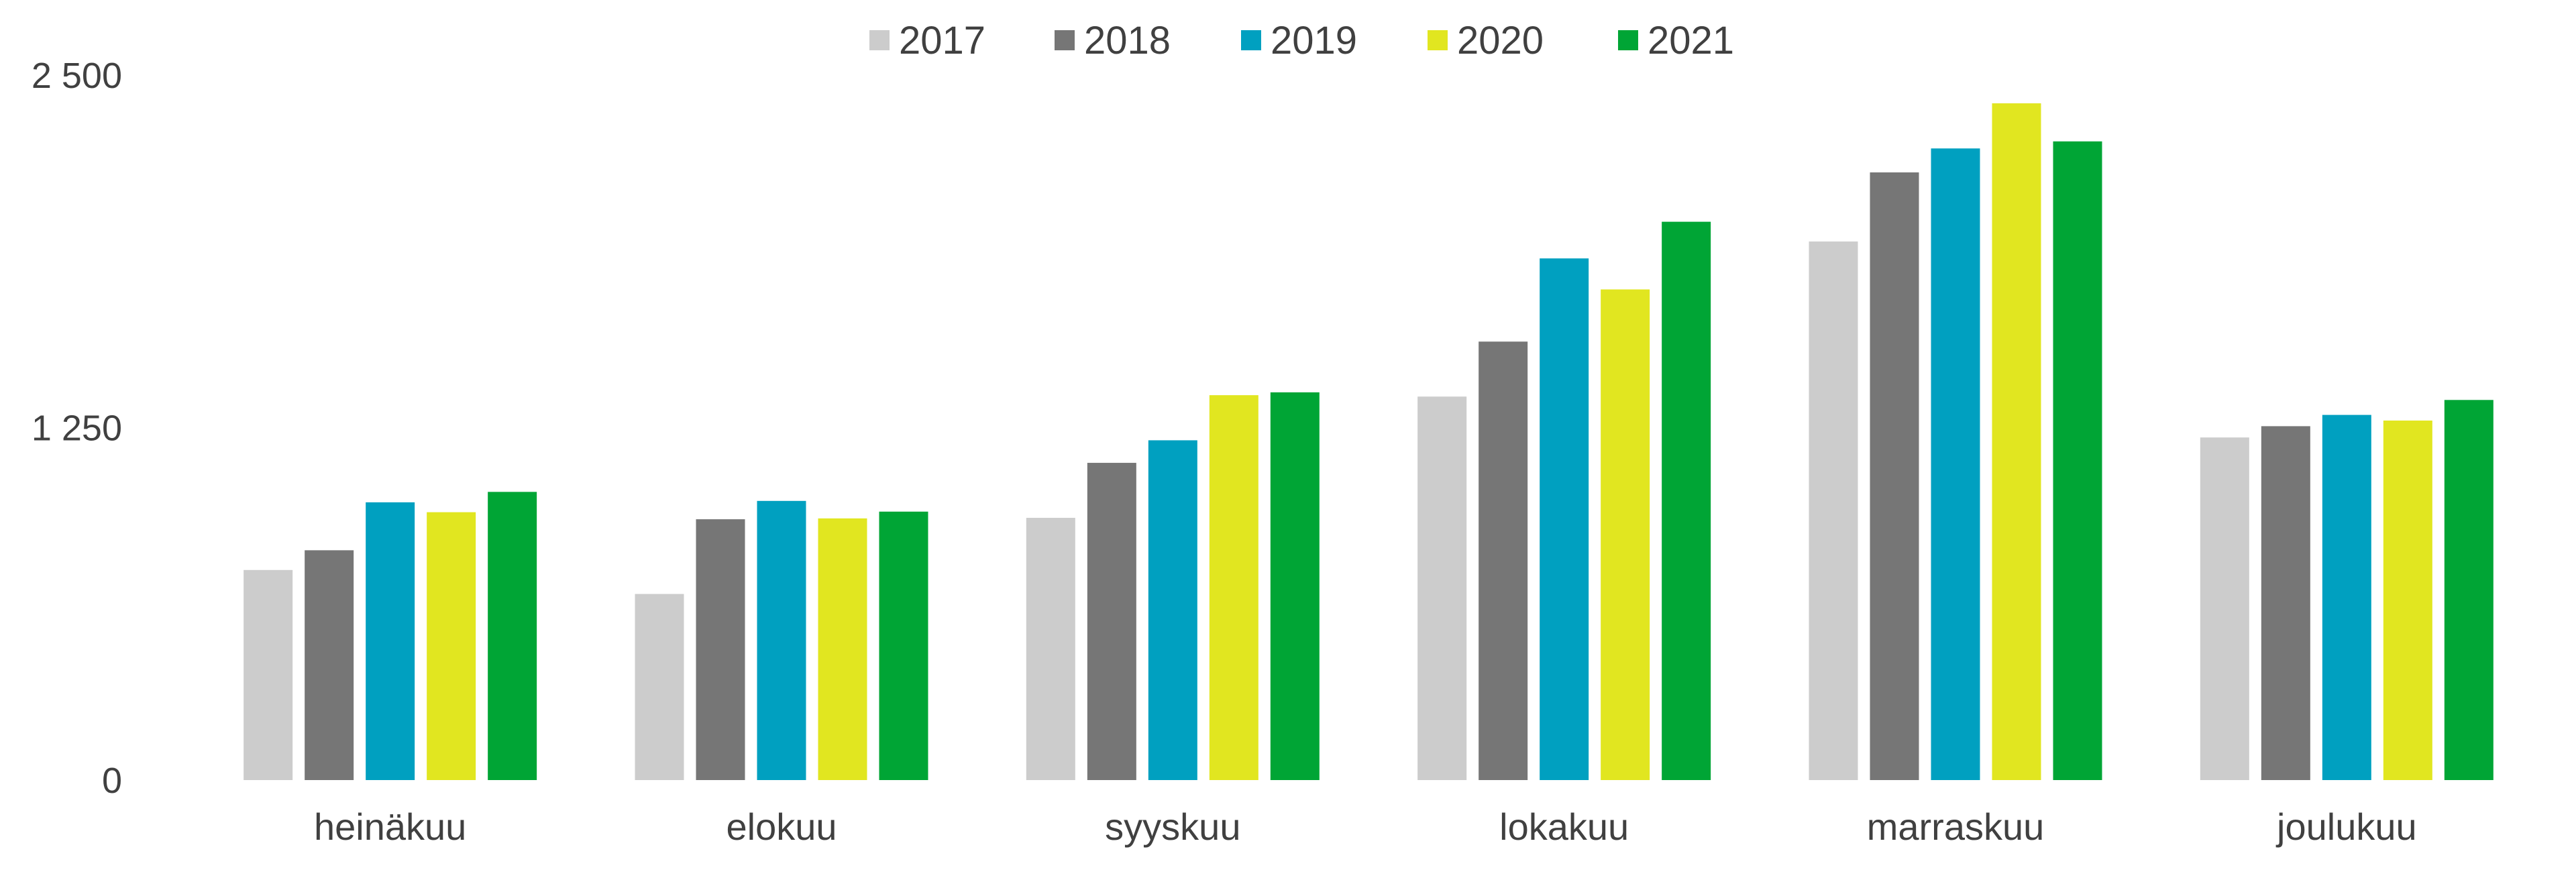  I want to click on legend-swatch-2018, so click(1065, 40).